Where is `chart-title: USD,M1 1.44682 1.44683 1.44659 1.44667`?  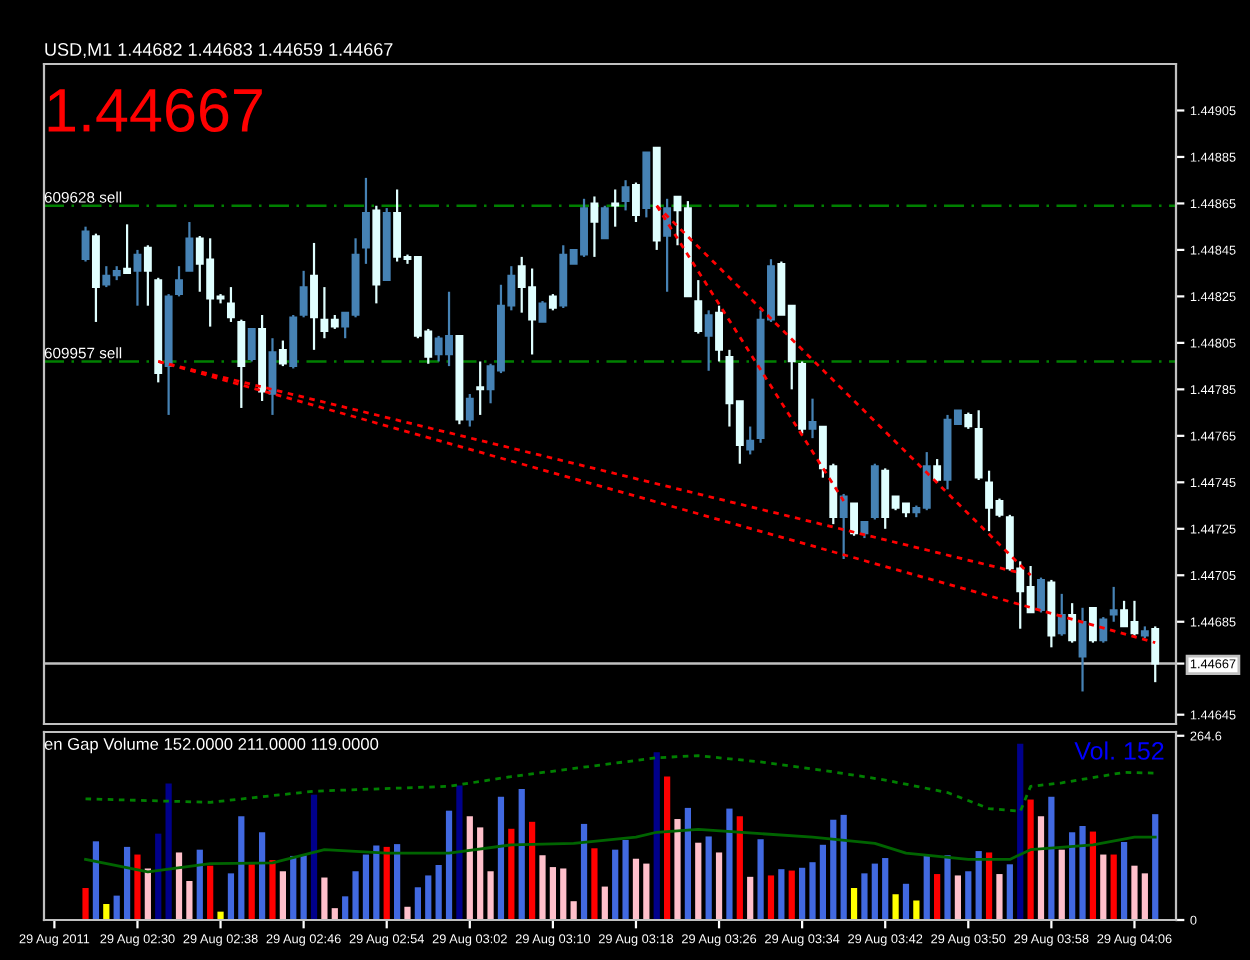
chart-title: USD,M1 1.44682 1.44683 1.44659 1.44667 is located at coordinates (219, 50).